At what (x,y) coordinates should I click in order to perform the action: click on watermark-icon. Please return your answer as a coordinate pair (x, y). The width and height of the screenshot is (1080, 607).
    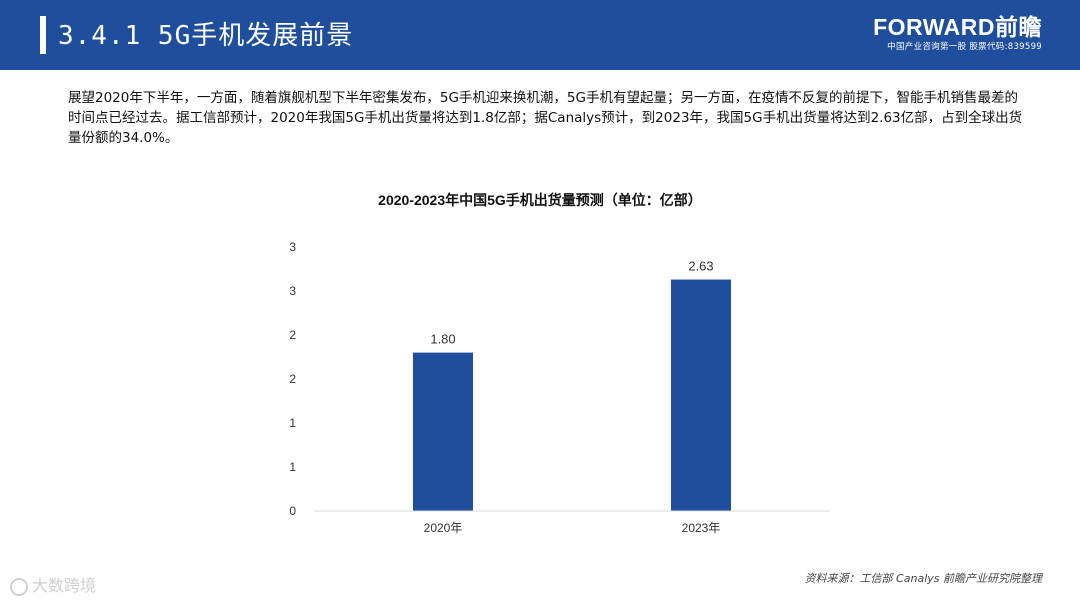
    Looking at the image, I should click on (19, 586).